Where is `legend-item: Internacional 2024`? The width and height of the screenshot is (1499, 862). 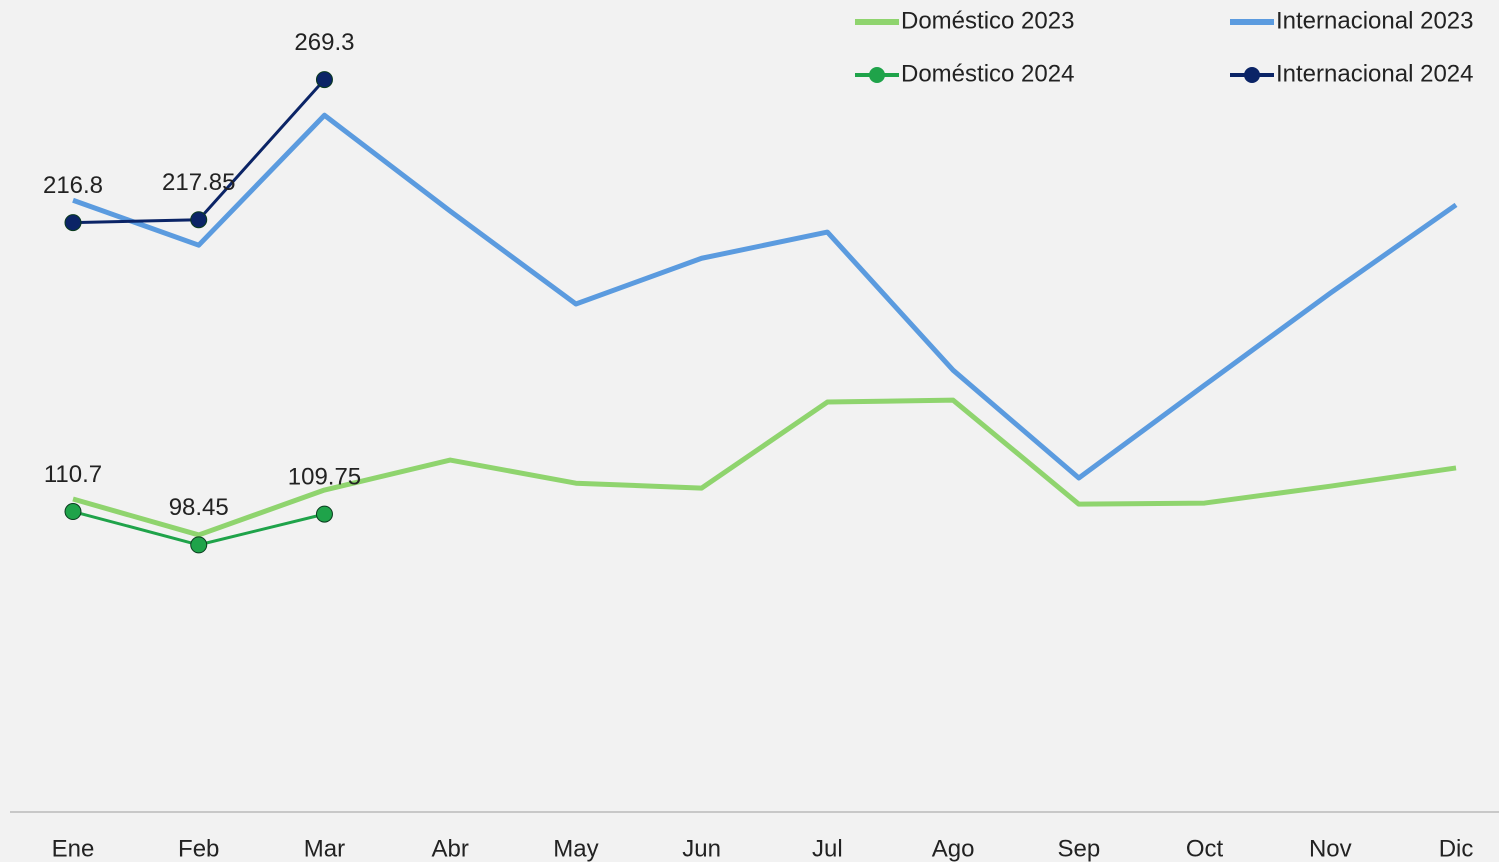 legend-item: Internacional 2024 is located at coordinates (1351, 73).